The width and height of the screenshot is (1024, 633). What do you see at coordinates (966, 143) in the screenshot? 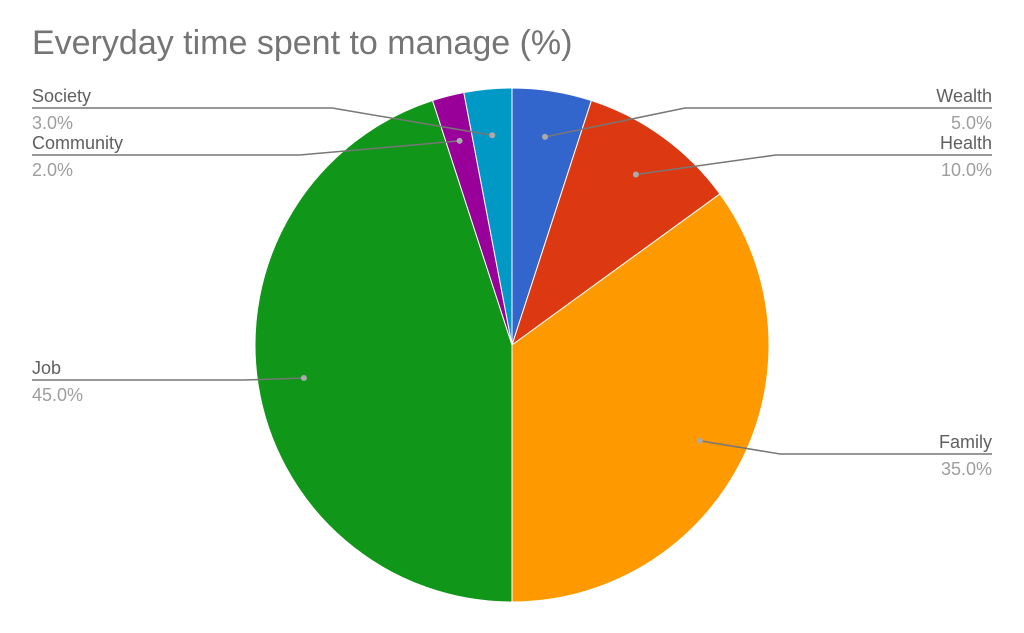
I see `slice-label-health: Health` at bounding box center [966, 143].